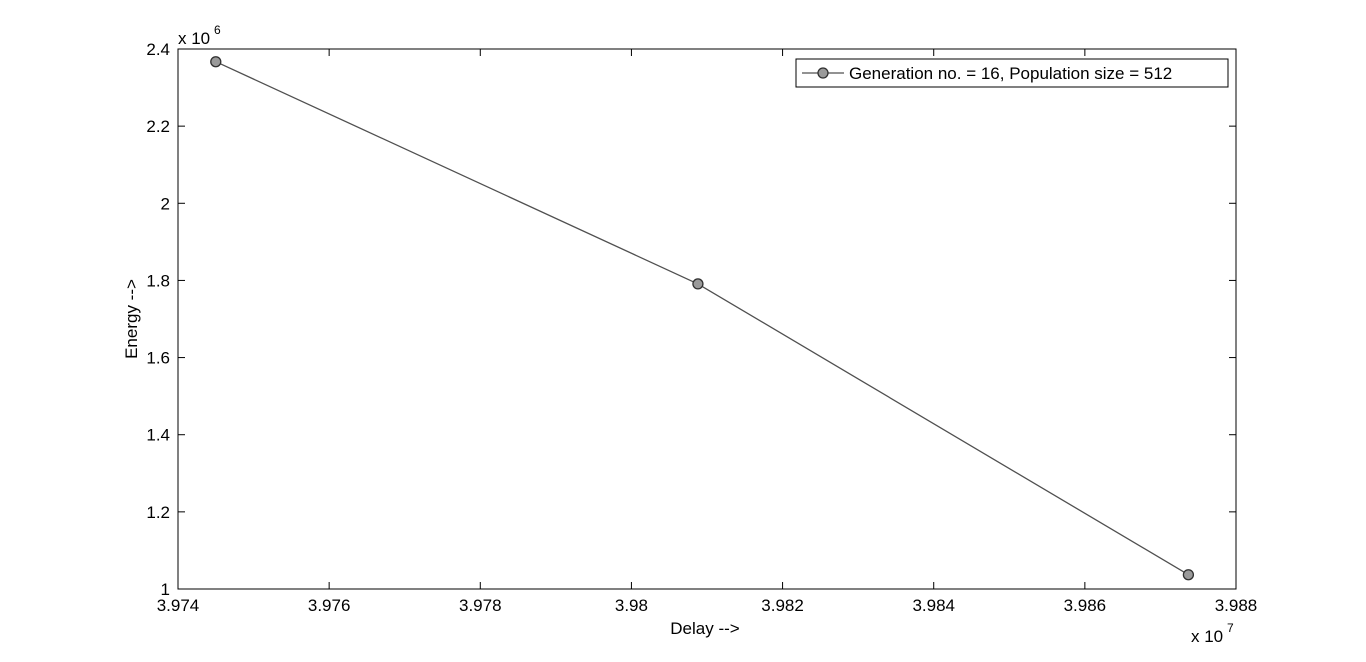 The height and width of the screenshot is (662, 1366). What do you see at coordinates (158, 435) in the screenshot?
I see `y-tick-label: 1.4` at bounding box center [158, 435].